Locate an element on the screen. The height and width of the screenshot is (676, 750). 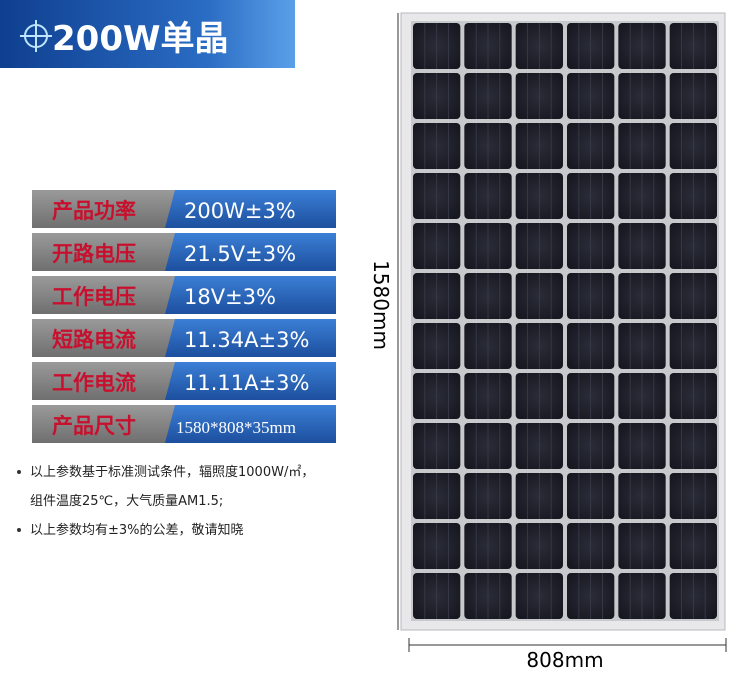
spec-value: 11.34A±3% is located at coordinates (246, 340).